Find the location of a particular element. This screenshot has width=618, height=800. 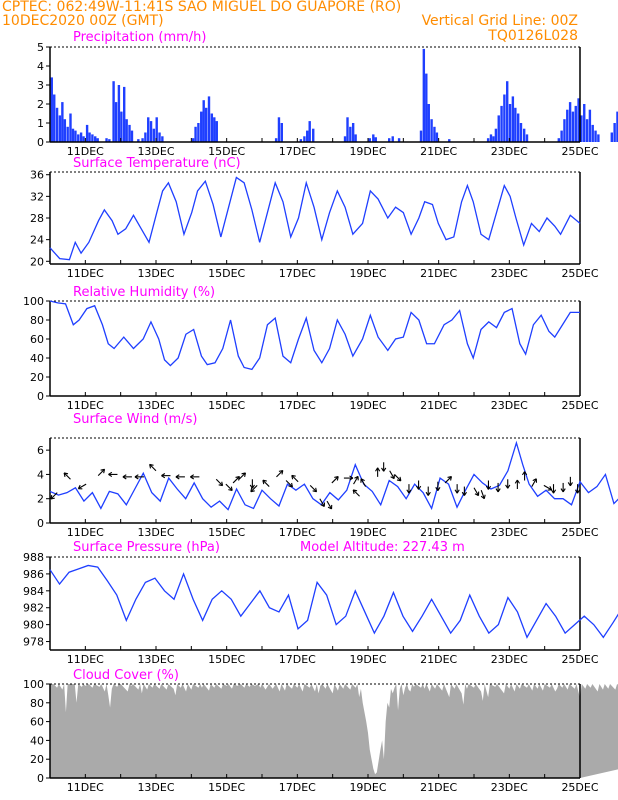

temp-series-line is located at coordinates (315, 218).